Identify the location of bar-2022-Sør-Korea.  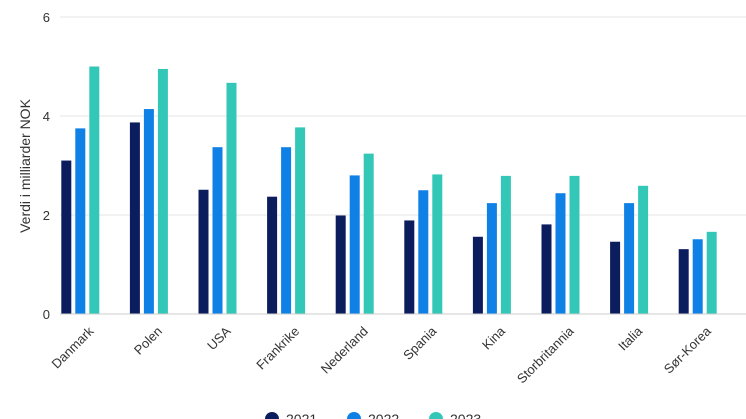
(697, 276).